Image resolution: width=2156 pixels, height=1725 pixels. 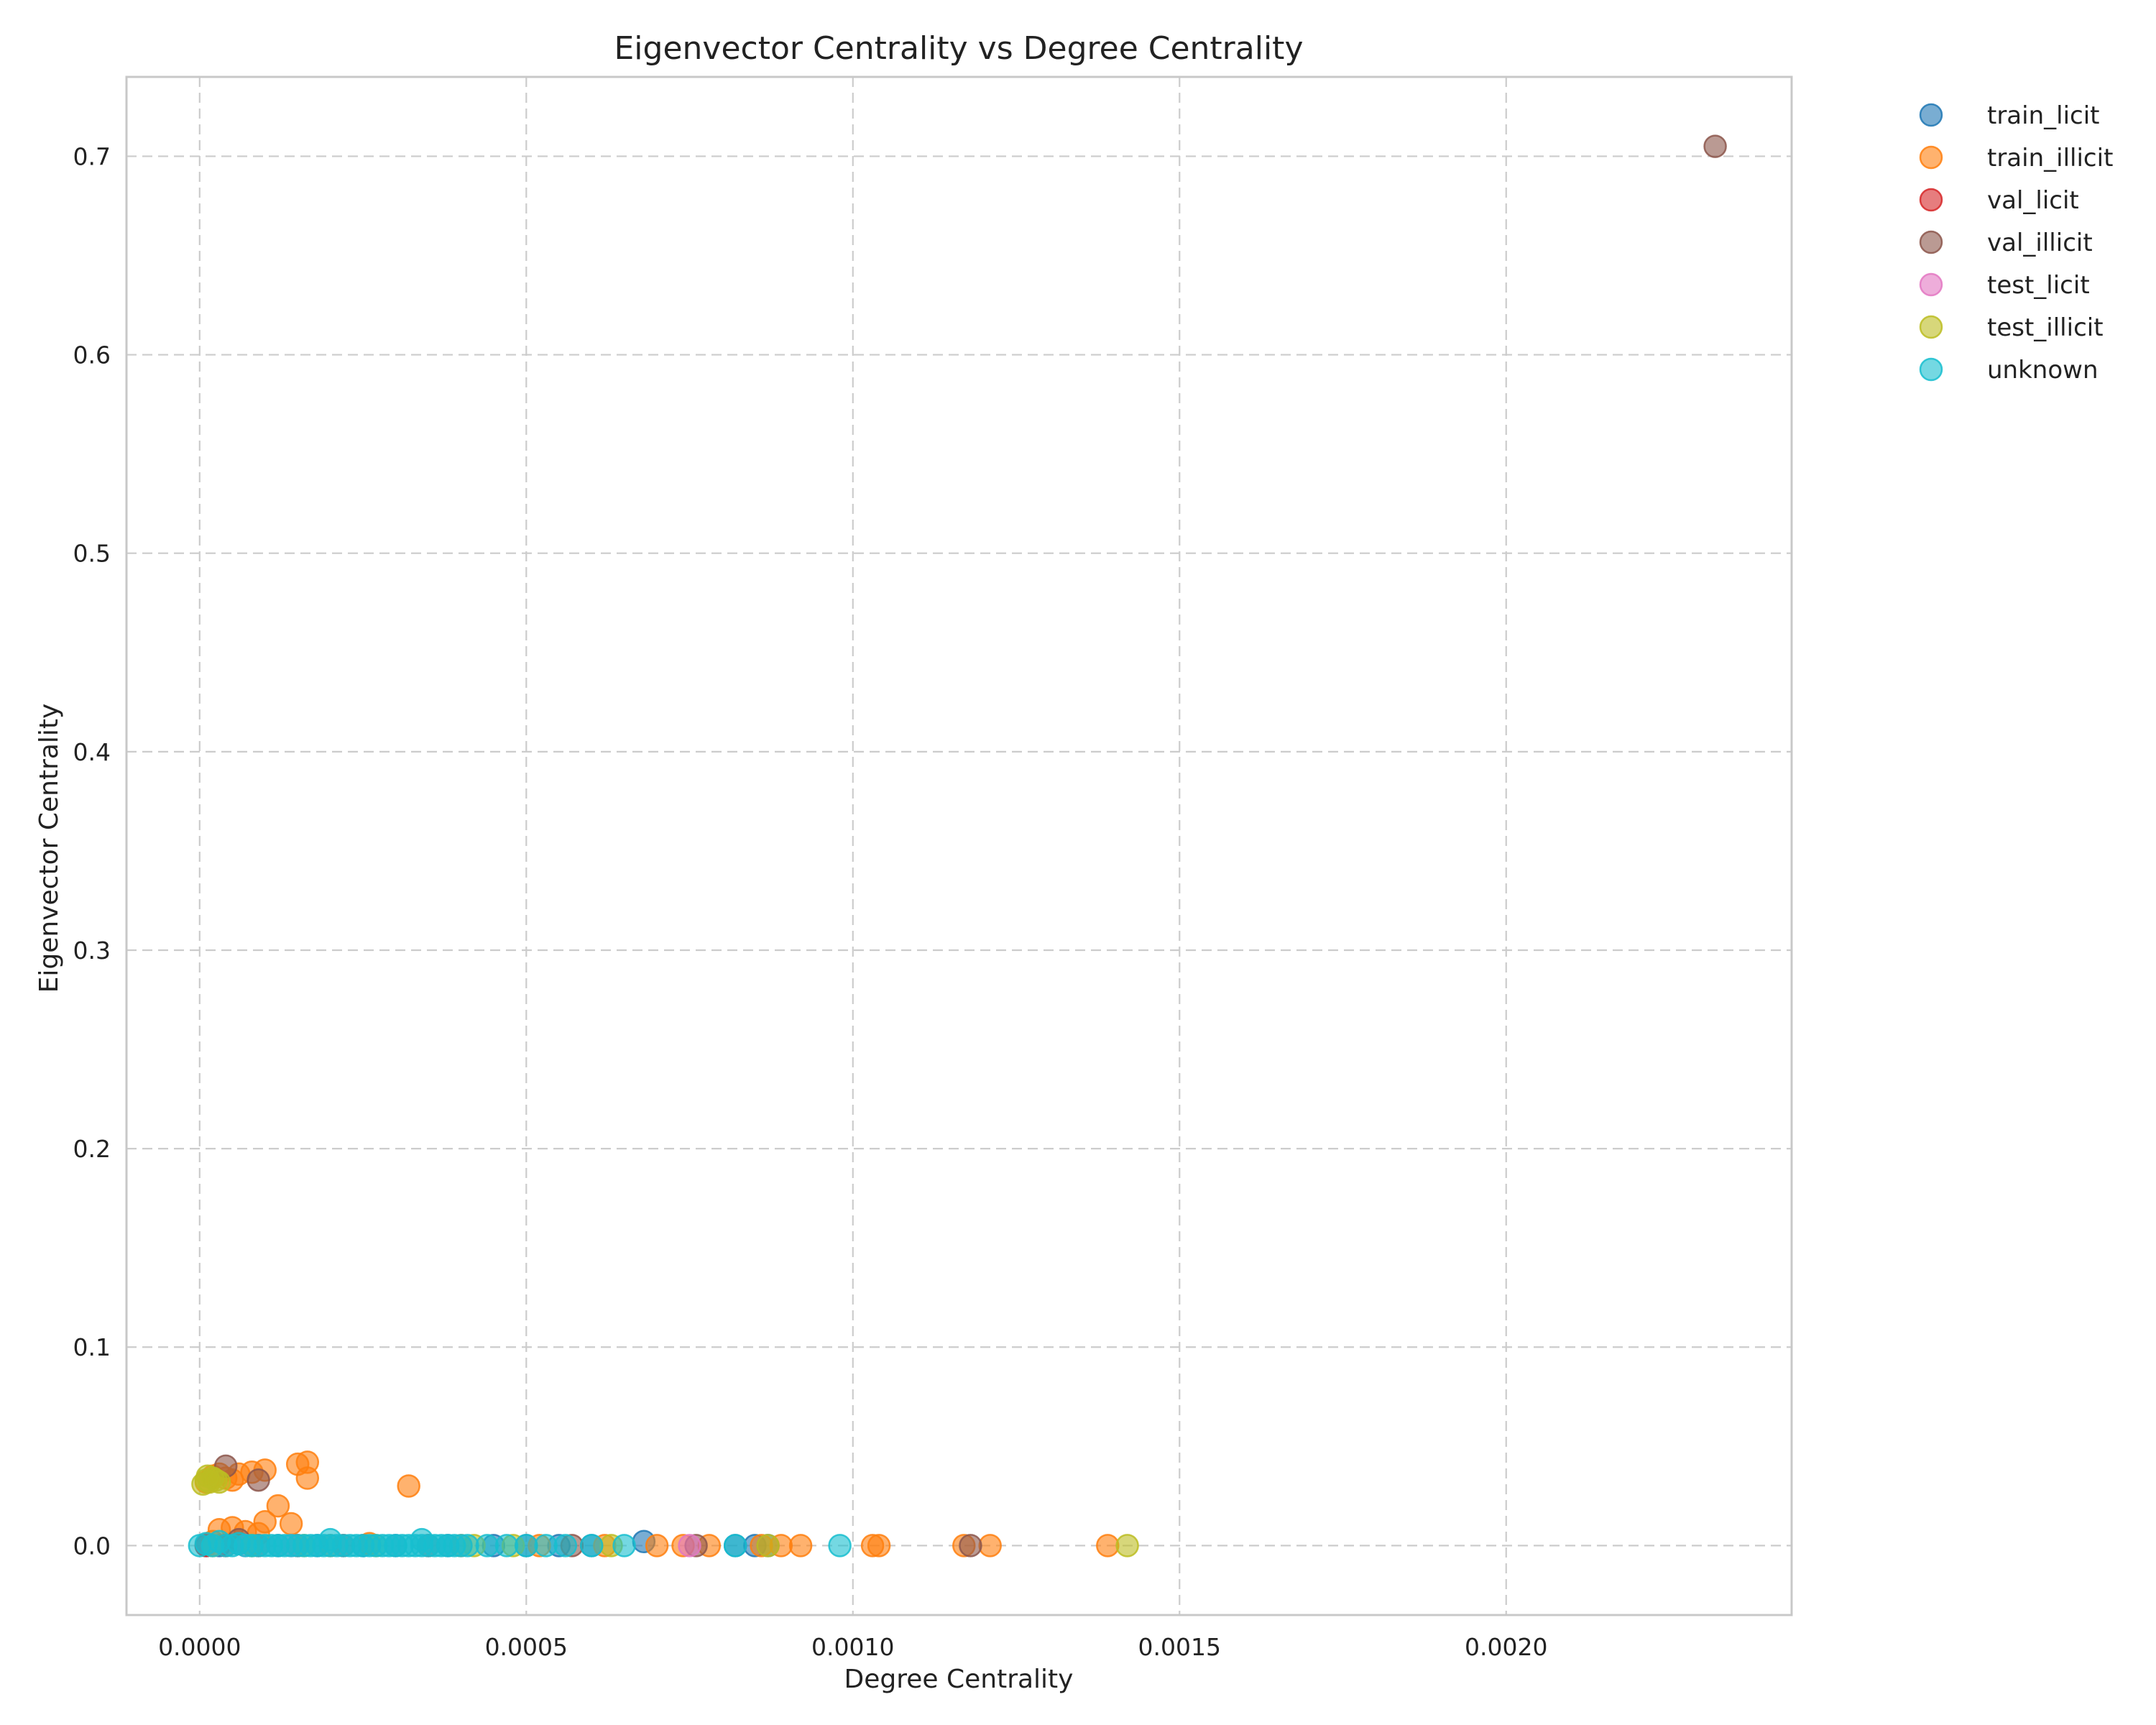 I want to click on series-unknown, so click(x=520, y=1542).